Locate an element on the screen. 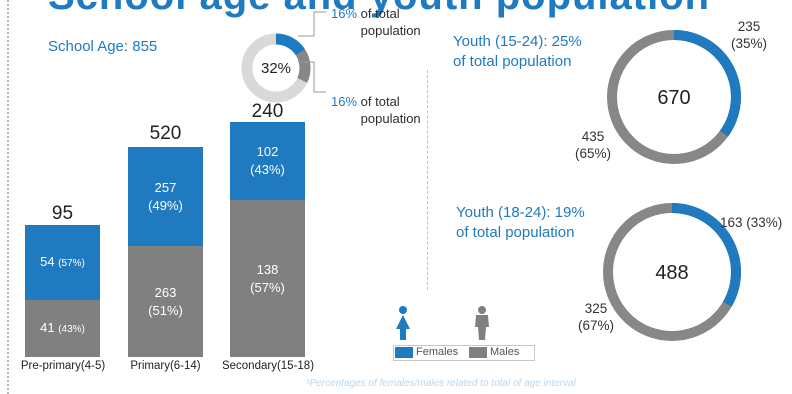 The height and width of the screenshot is (394, 792). school-age-title: School Age: 855 is located at coordinates (103, 46).